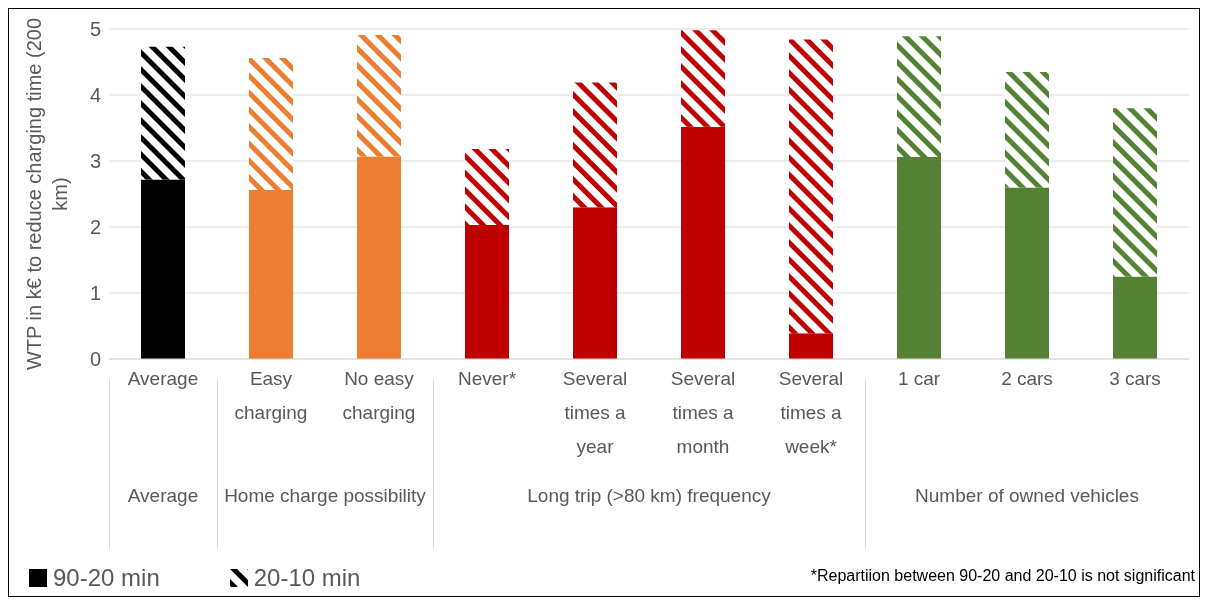 This screenshot has height=603, width=1210. What do you see at coordinates (919, 378) in the screenshot?
I see `x-tick-label: 1 car` at bounding box center [919, 378].